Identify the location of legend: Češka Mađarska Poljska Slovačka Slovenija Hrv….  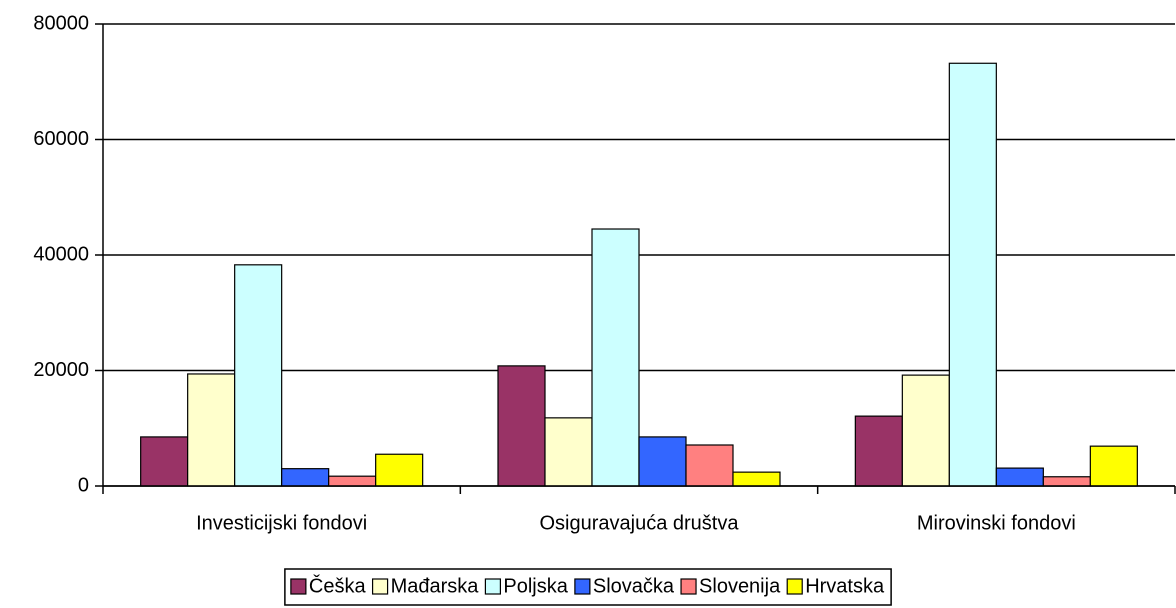
(588, 587).